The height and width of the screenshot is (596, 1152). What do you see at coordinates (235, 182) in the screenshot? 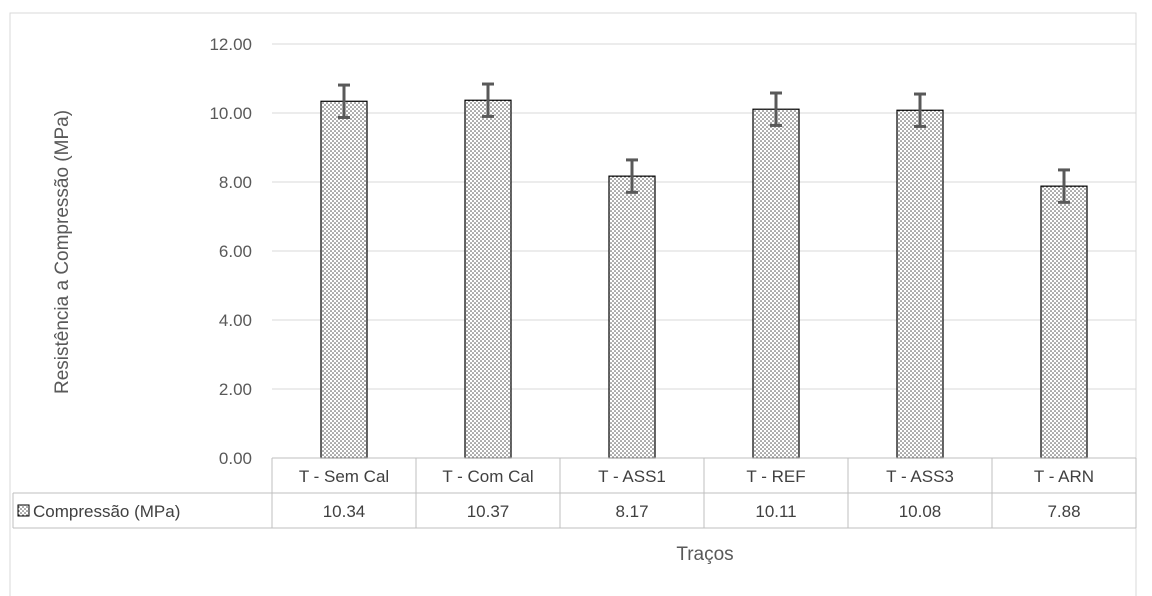
I see `y-tick-label: 8.00` at bounding box center [235, 182].